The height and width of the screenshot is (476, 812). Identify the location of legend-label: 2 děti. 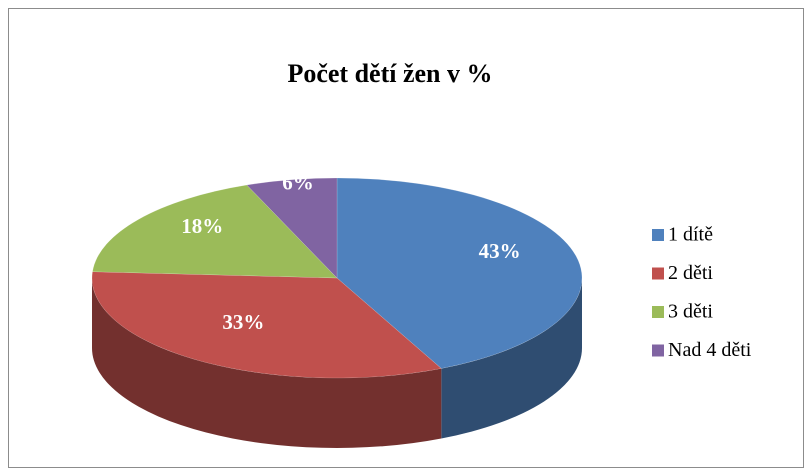
(690, 273).